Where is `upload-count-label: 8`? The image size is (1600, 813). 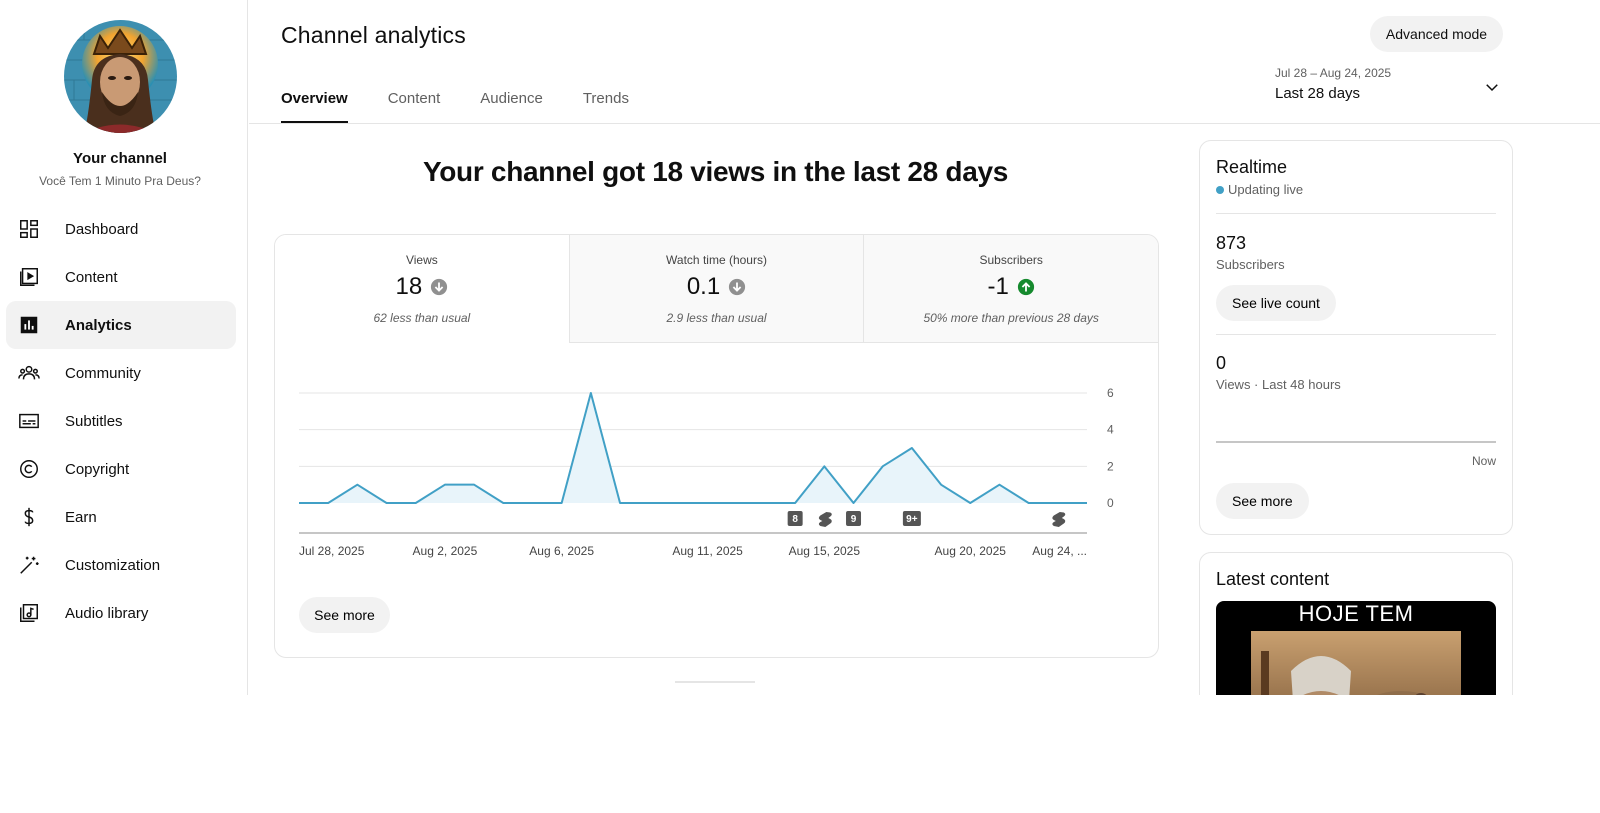 upload-count-label: 8 is located at coordinates (795, 519).